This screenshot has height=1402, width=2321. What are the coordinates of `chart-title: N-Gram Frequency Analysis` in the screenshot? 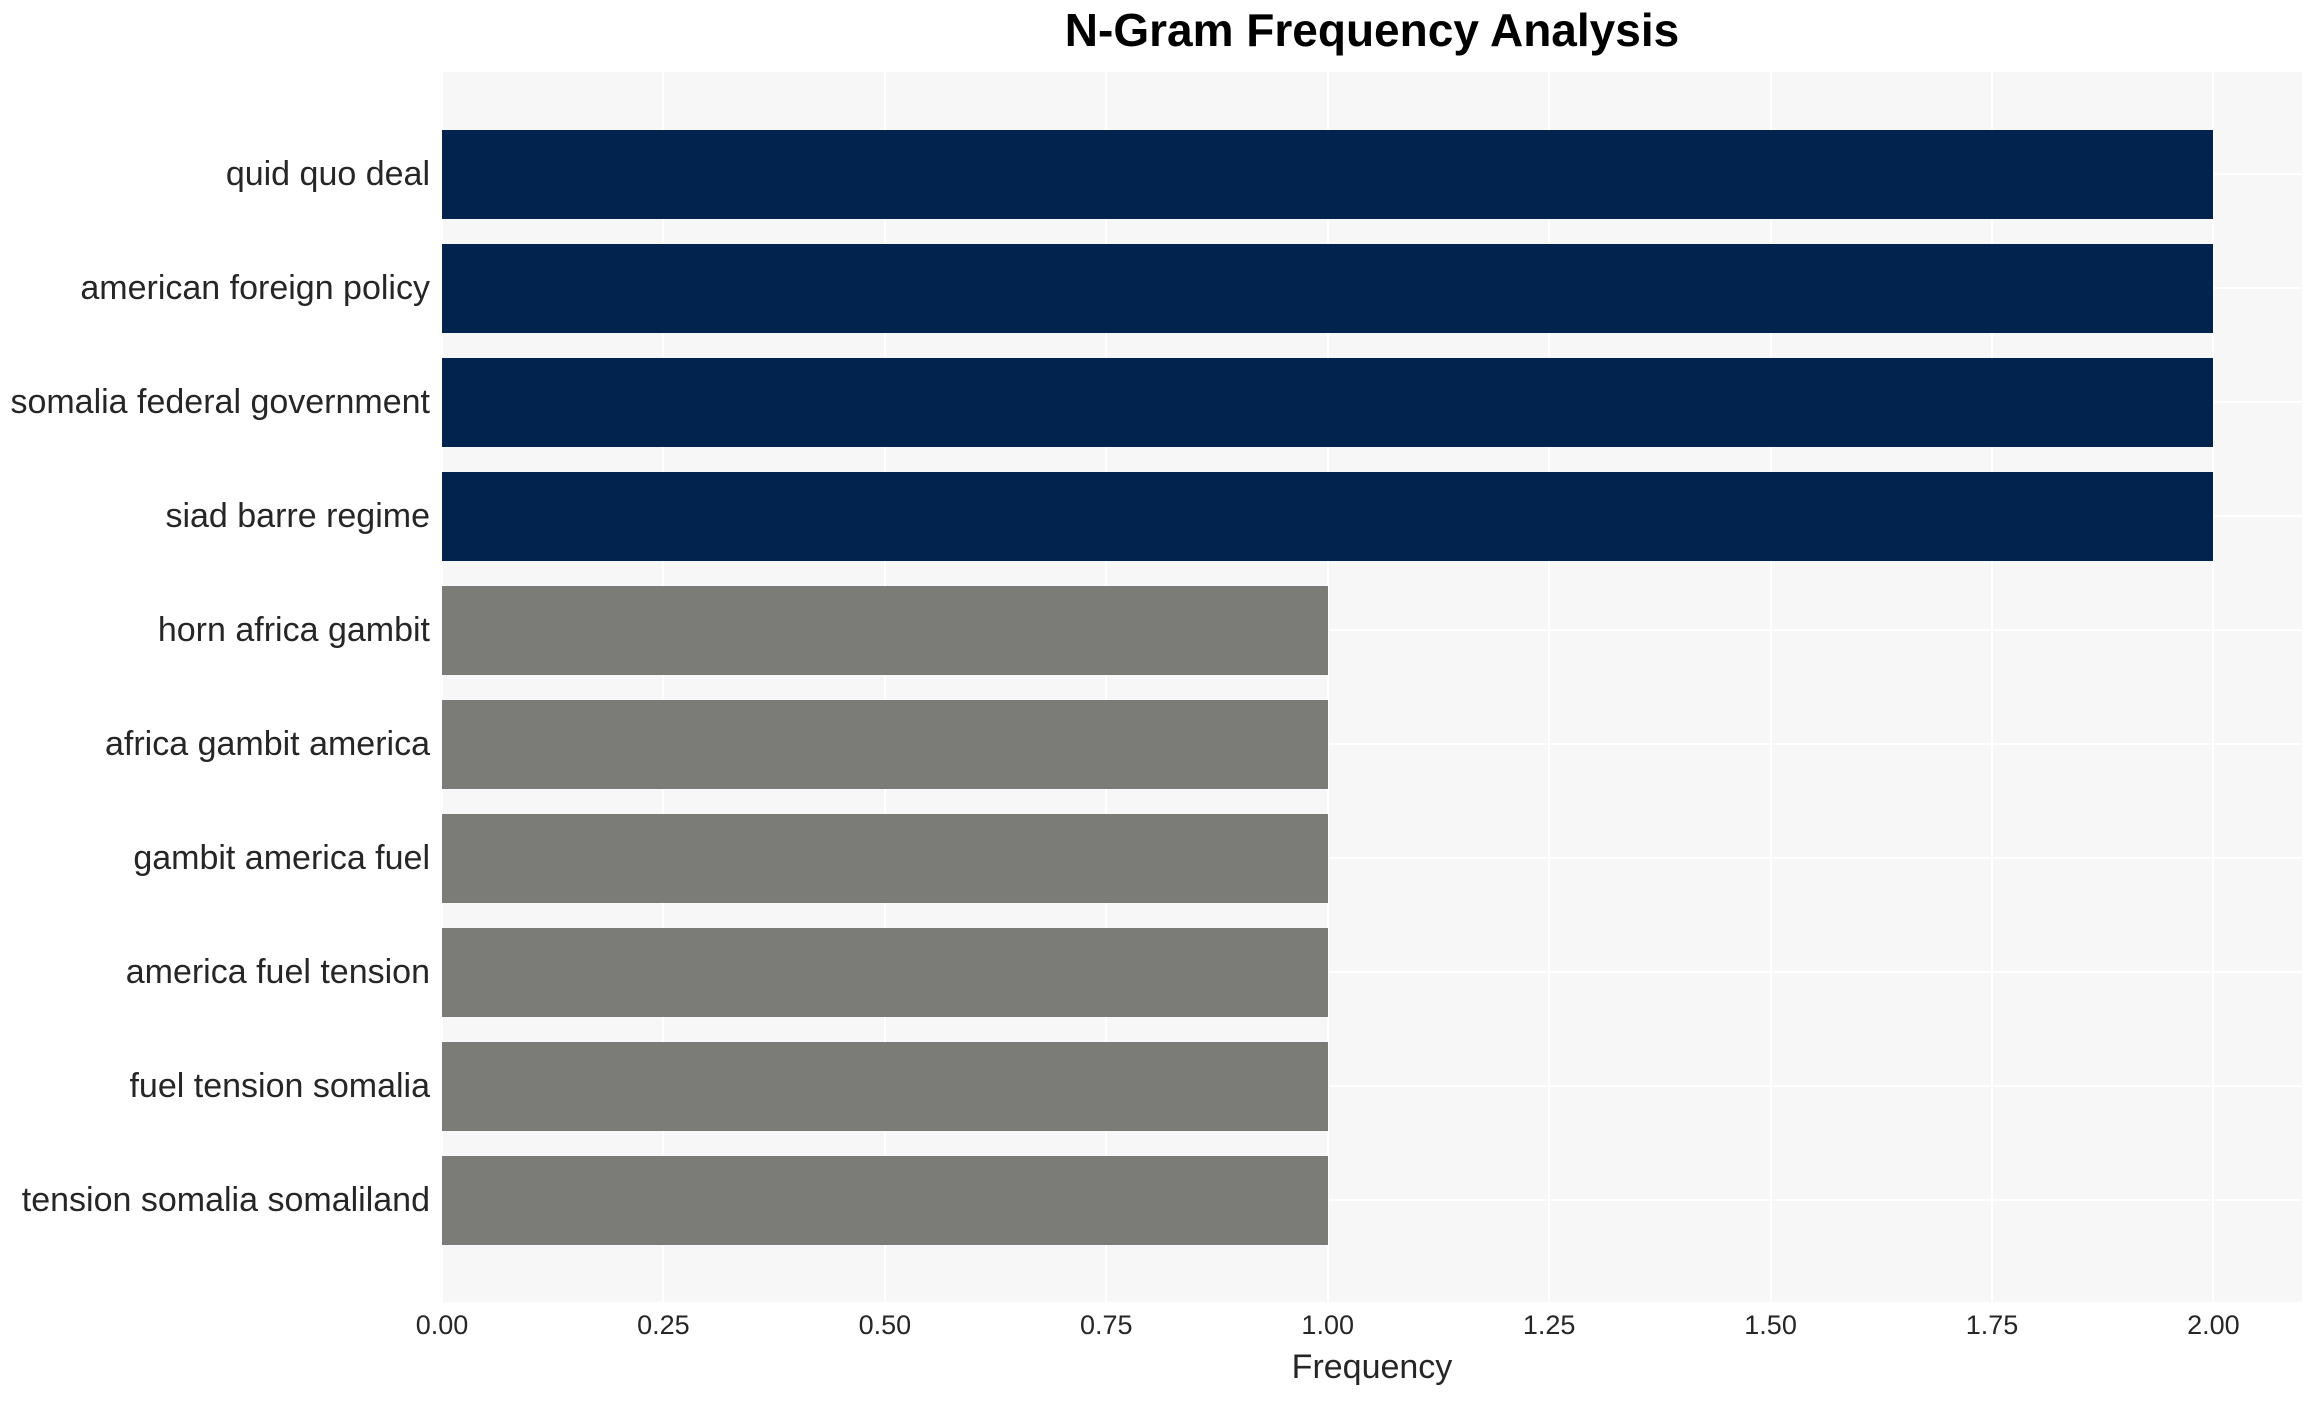 It's located at (1372, 30).